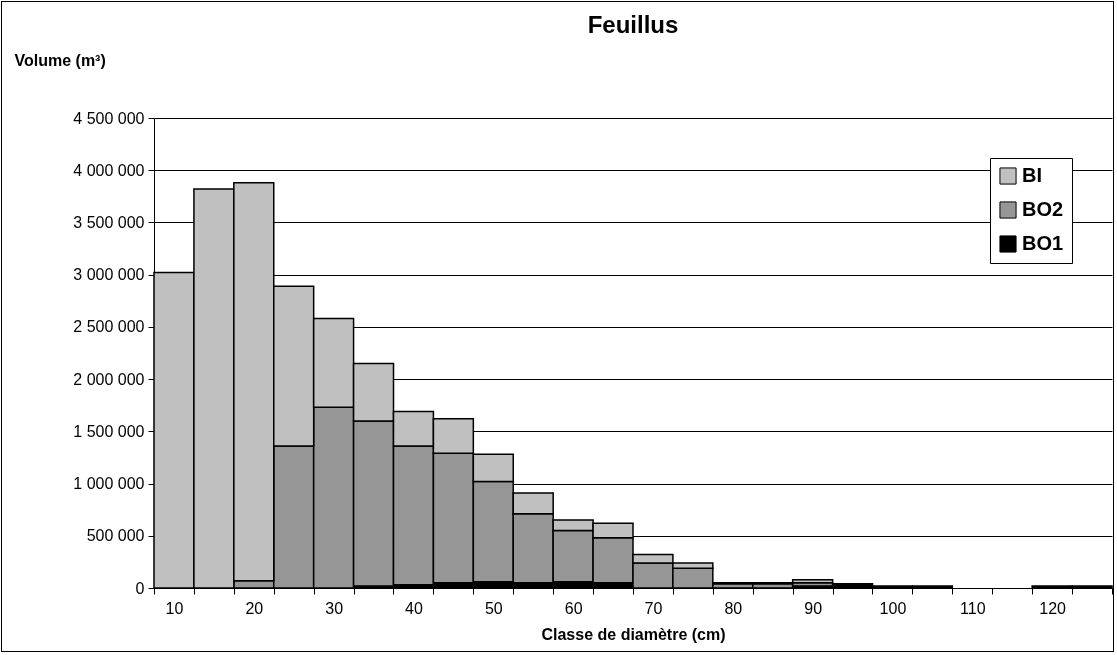 The image size is (1117, 655). I want to click on x-tick-label: 90, so click(813, 608).